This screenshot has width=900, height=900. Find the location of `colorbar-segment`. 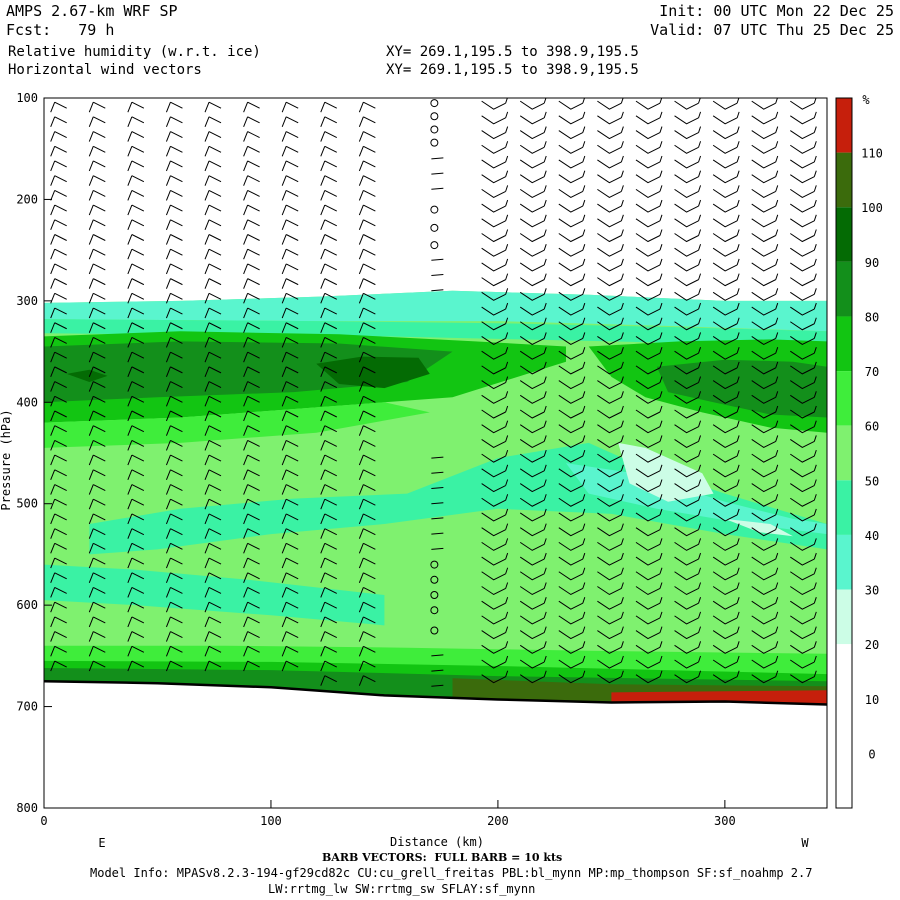

colorbar-segment is located at coordinates (844, 617).